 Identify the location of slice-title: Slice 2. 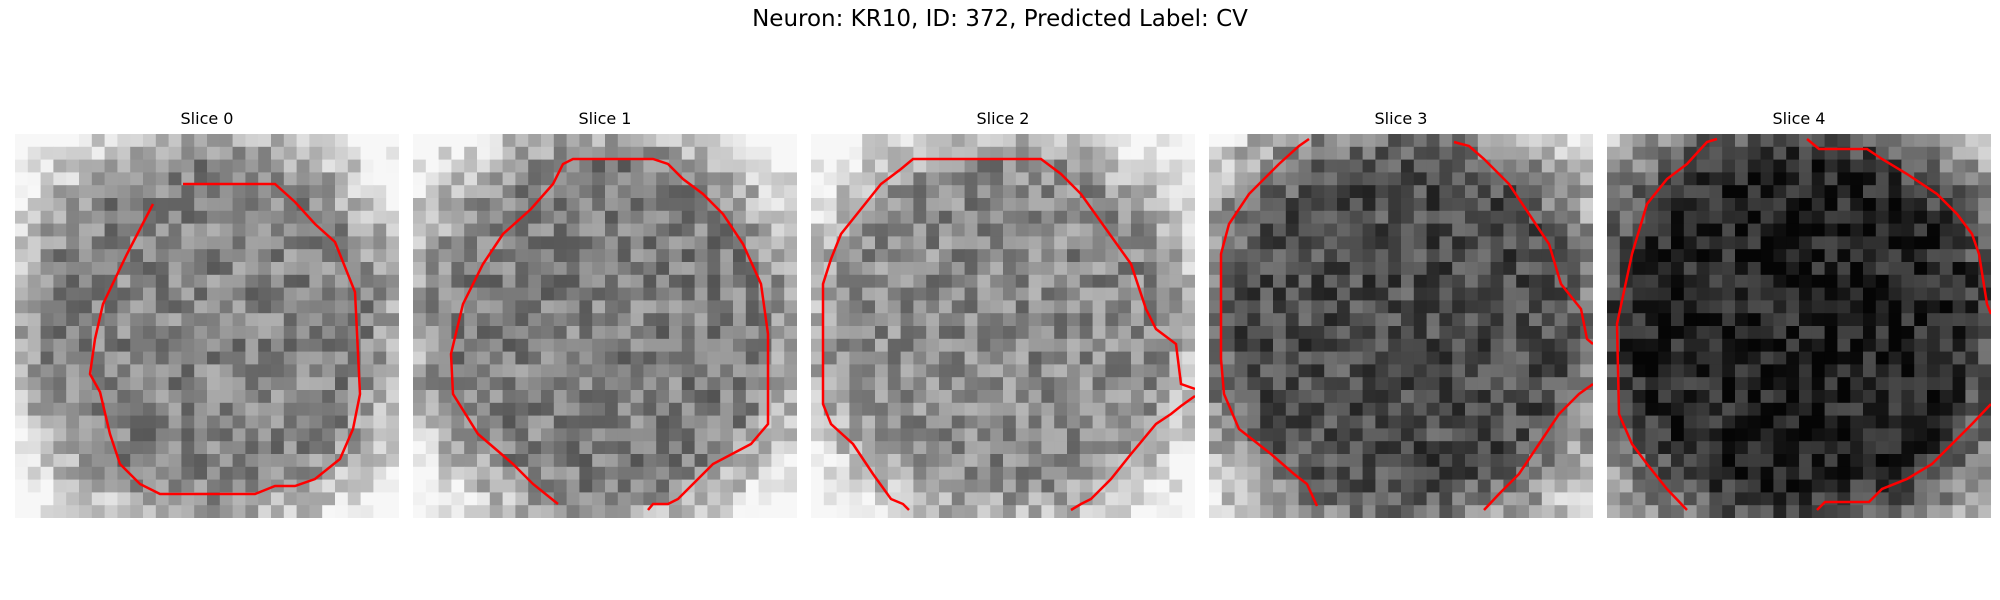
(1003, 118).